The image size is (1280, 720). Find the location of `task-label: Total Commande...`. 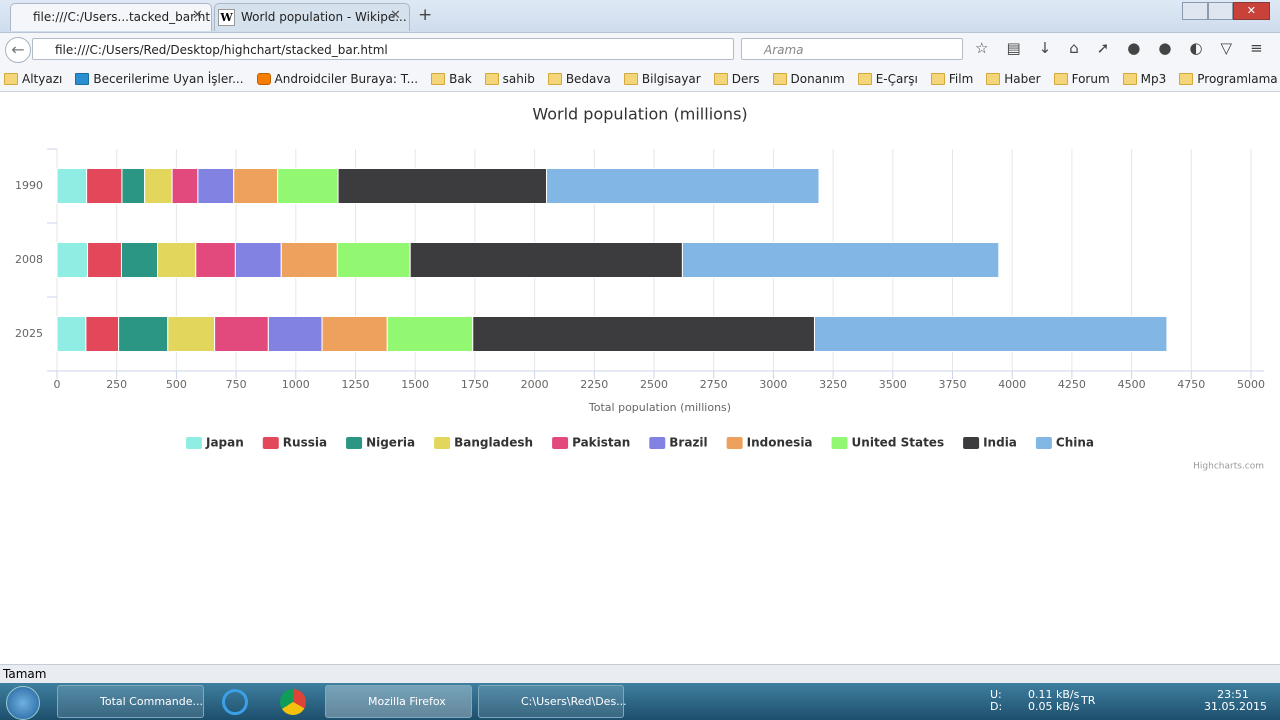

task-label: Total Commande... is located at coordinates (151, 701).